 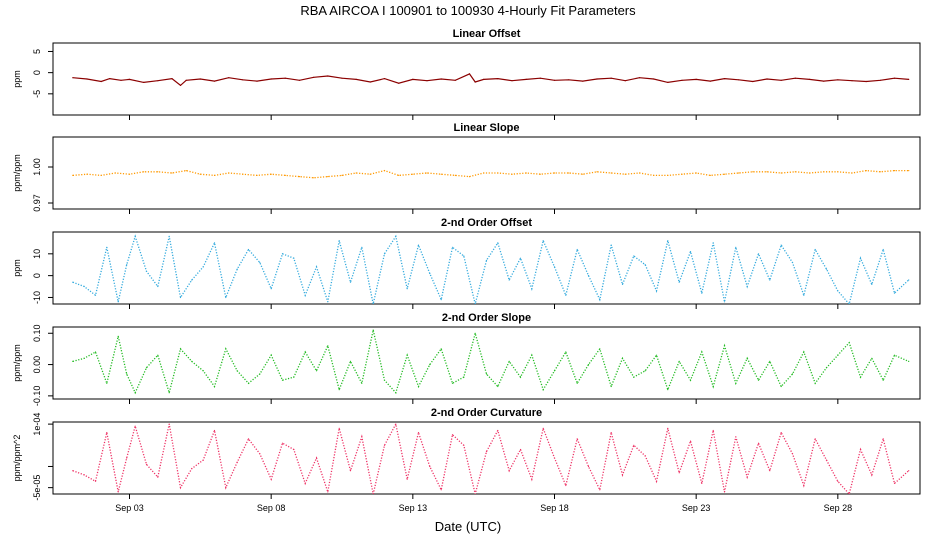 I want to click on y-tick-label: 5, so click(x=37, y=51).